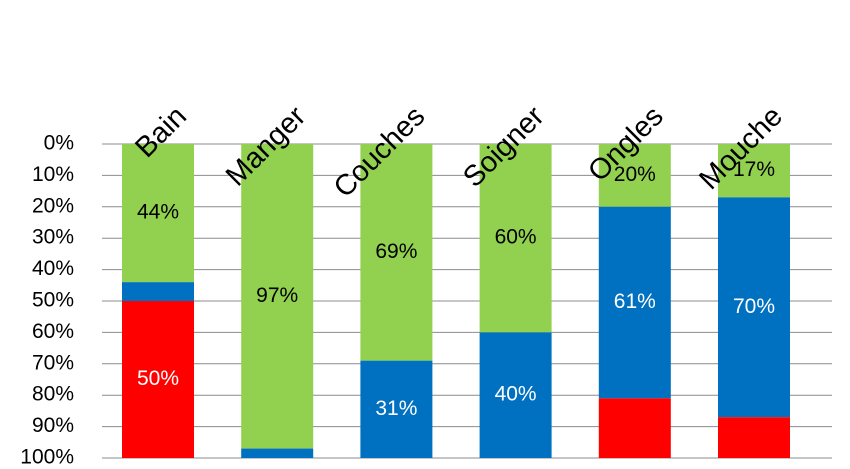  What do you see at coordinates (53, 174) in the screenshot?
I see `y-tick-label: 10%` at bounding box center [53, 174].